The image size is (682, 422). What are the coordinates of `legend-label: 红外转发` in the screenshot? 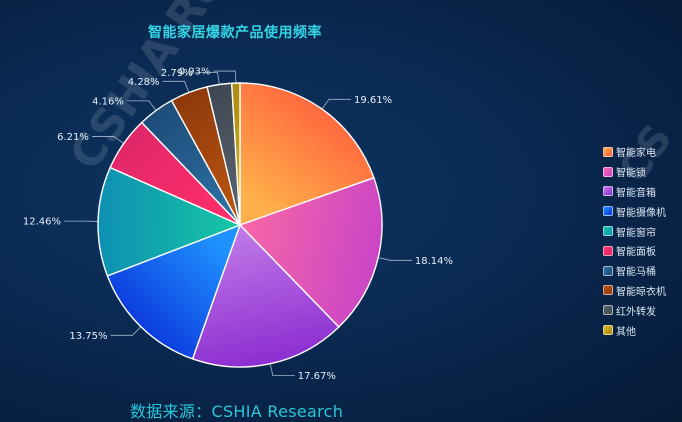 It's located at (636, 312).